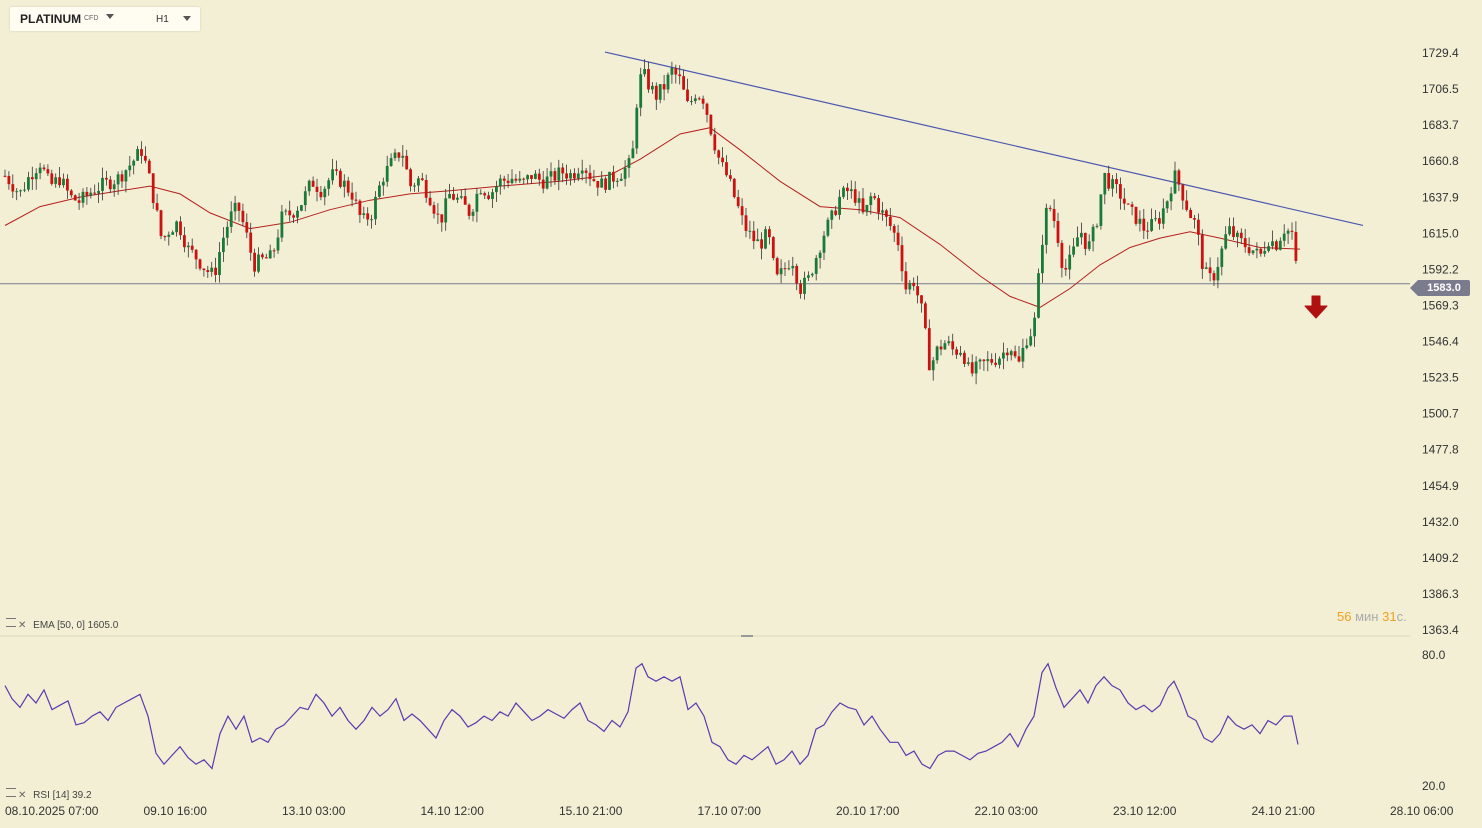  Describe the element at coordinates (1284, 811) in the screenshot. I see `time-axis-label: 24.10 21:00` at that location.